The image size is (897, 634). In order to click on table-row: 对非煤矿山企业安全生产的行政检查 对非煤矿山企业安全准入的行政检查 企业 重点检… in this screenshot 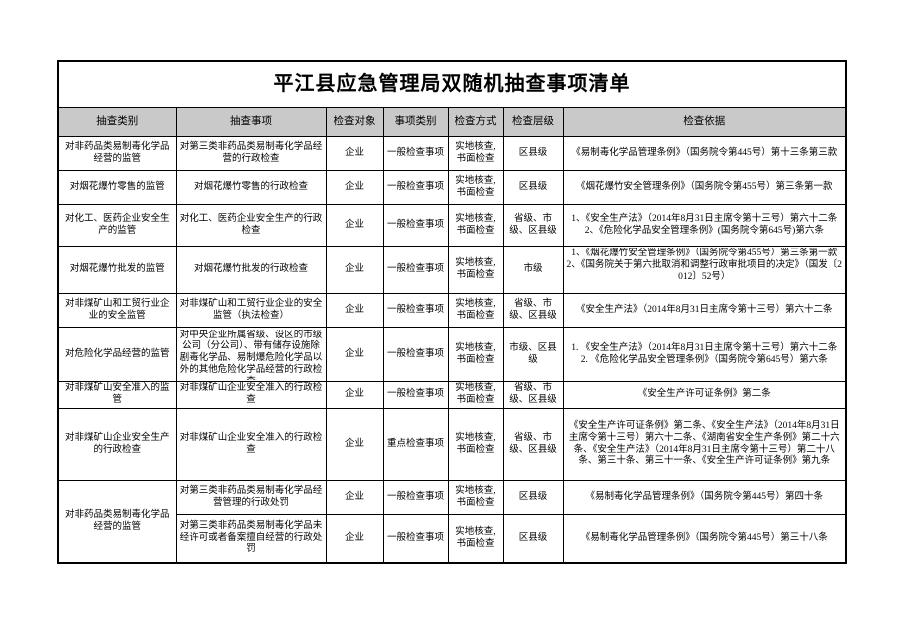, I will do `click(452, 444)`.